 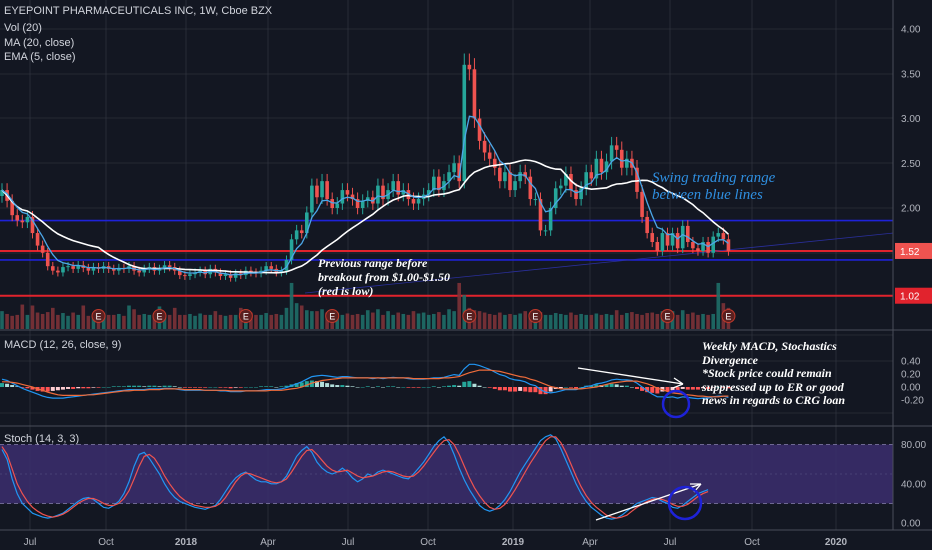 I want to click on macd-tick-label: 0.00, so click(x=911, y=388).